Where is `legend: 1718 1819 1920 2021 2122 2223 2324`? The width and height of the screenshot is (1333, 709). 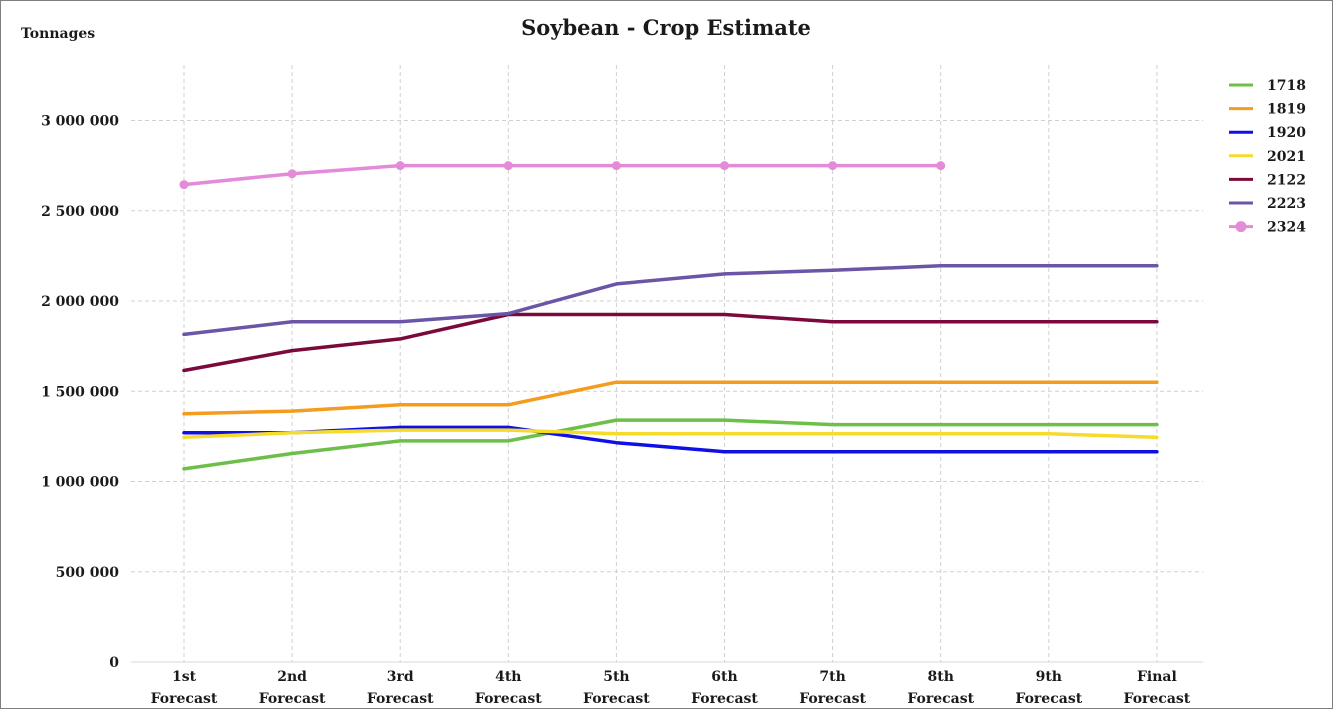 legend: 1718 1819 1920 2021 2122 2223 2324 is located at coordinates (1267, 157).